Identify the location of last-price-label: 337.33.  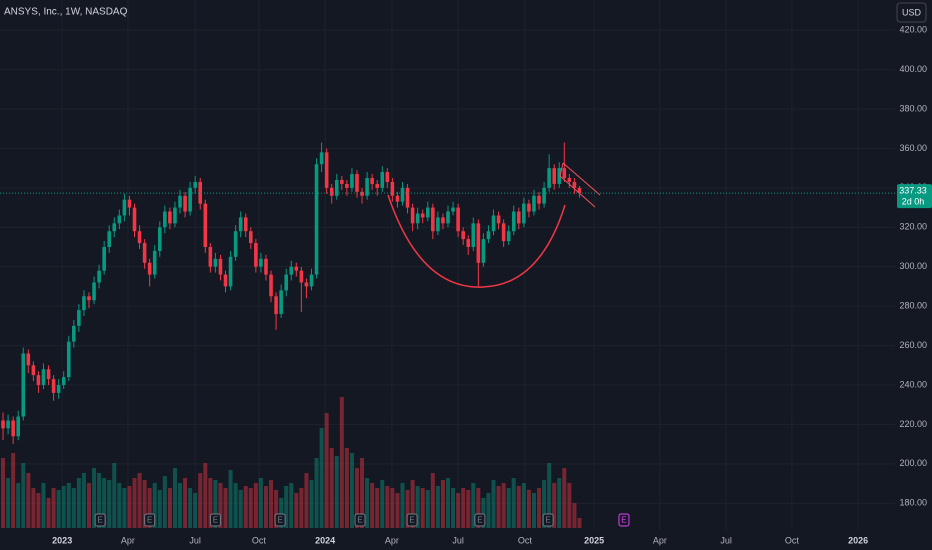
(913, 190).